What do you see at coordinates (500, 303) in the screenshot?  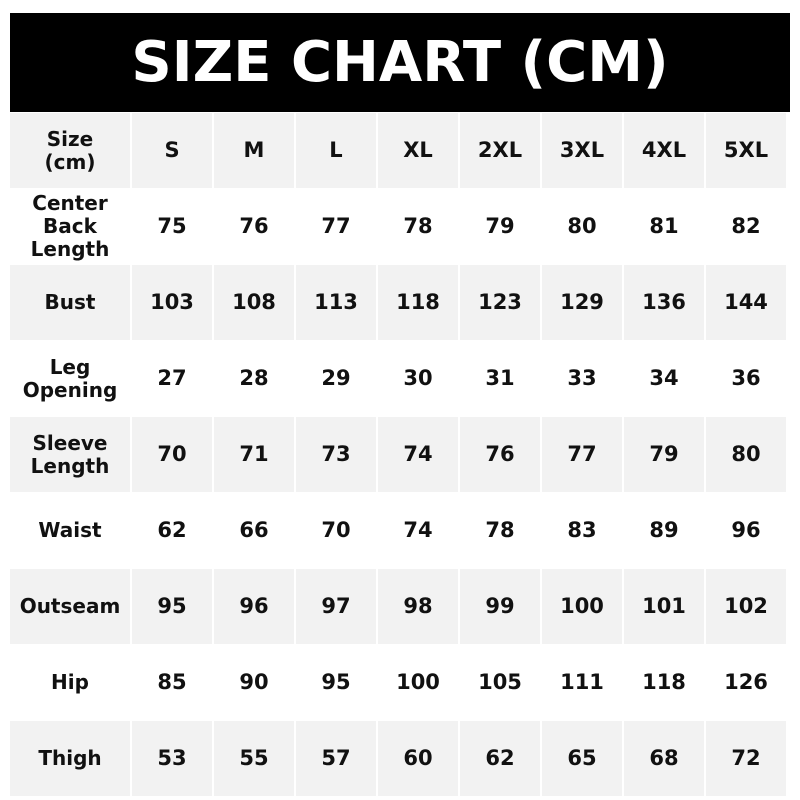 I see `table-cell: 123` at bounding box center [500, 303].